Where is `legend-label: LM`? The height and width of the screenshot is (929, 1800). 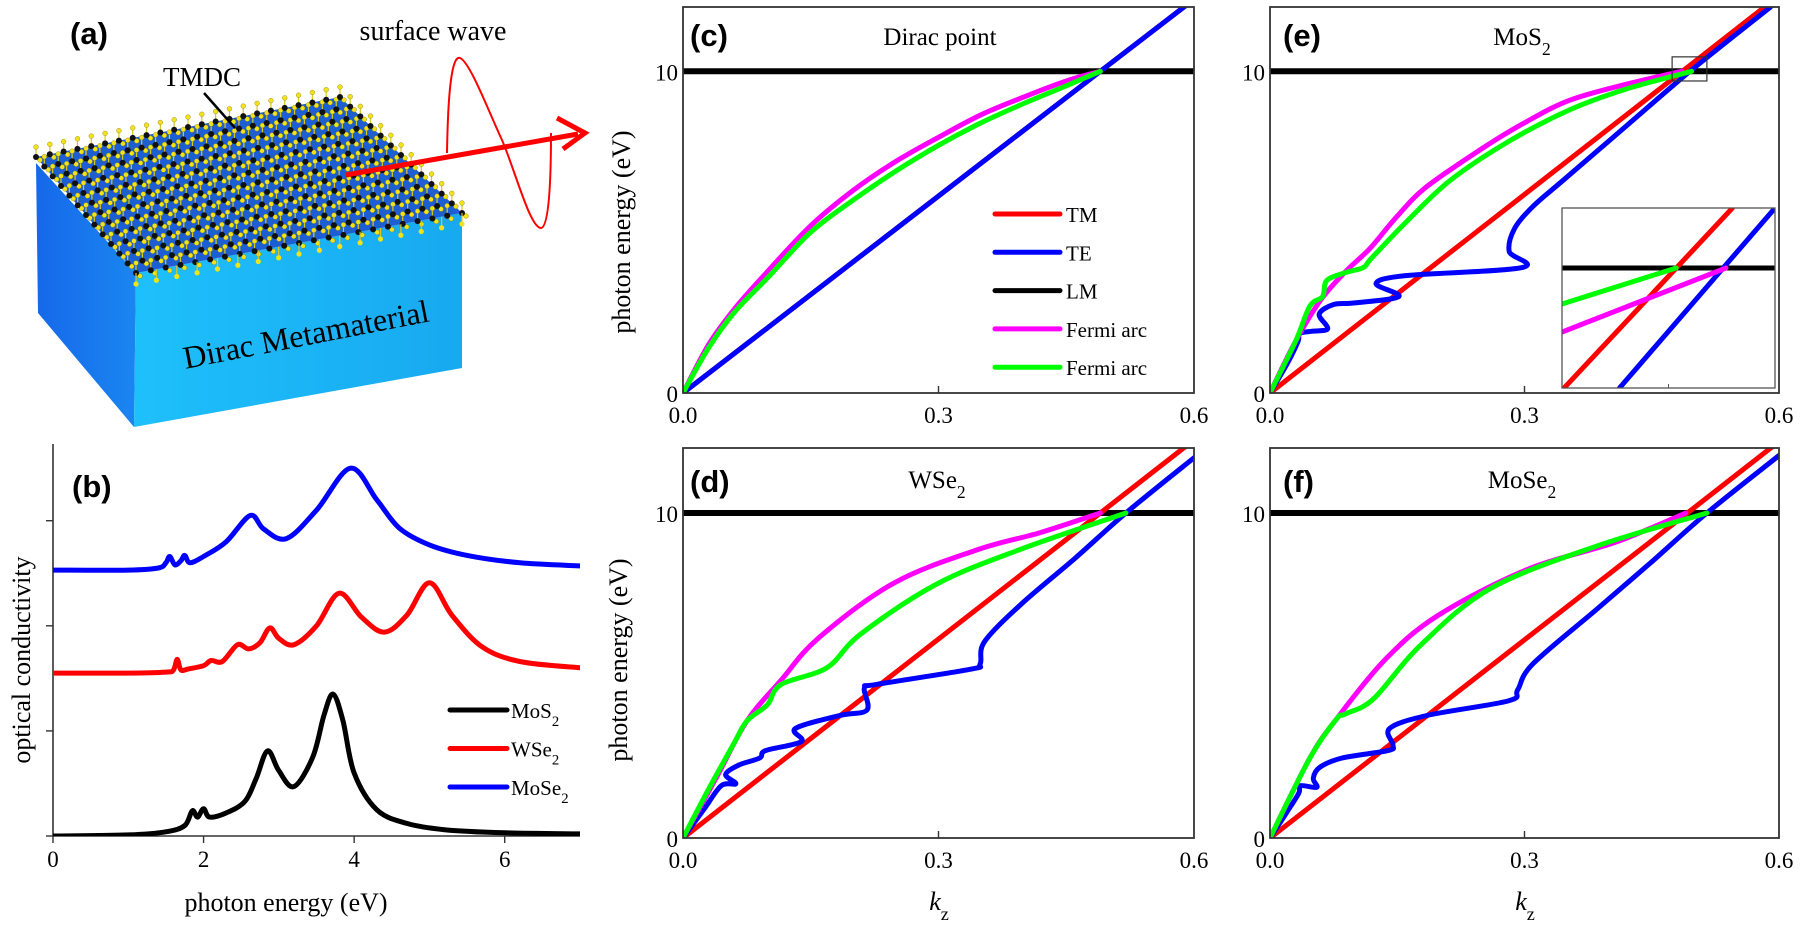 legend-label: LM is located at coordinates (1082, 292).